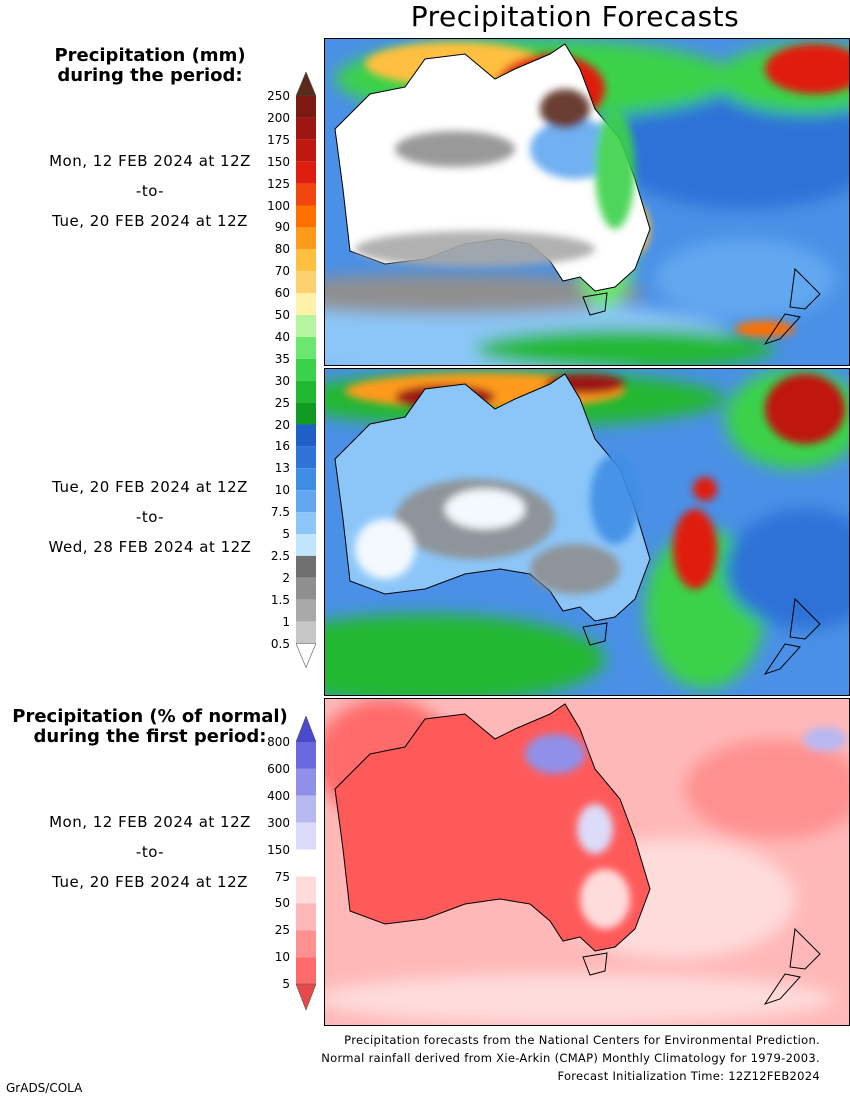  I want to click on pct-tick-label: 800, so click(278, 742).